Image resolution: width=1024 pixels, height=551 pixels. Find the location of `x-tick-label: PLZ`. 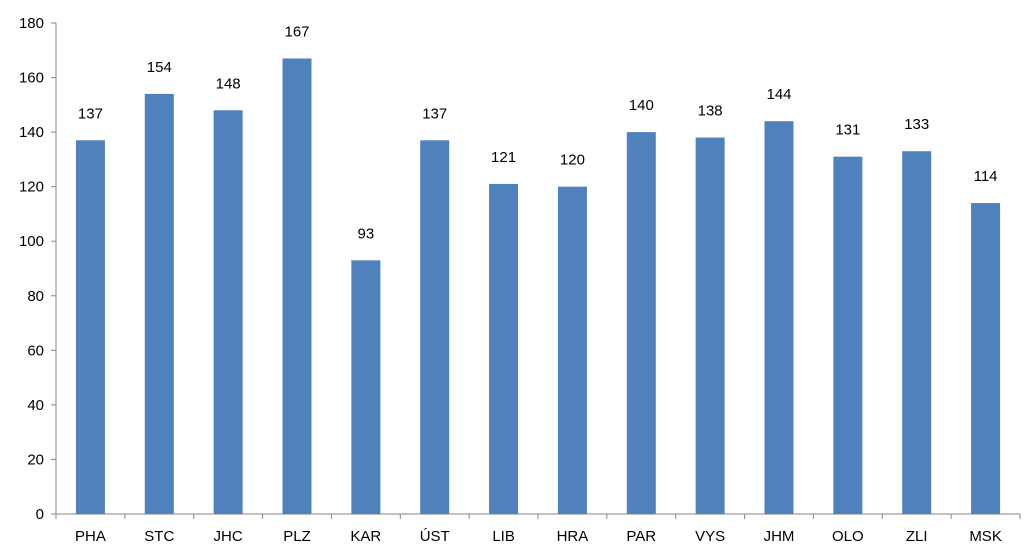

x-tick-label: PLZ is located at coordinates (297, 536).